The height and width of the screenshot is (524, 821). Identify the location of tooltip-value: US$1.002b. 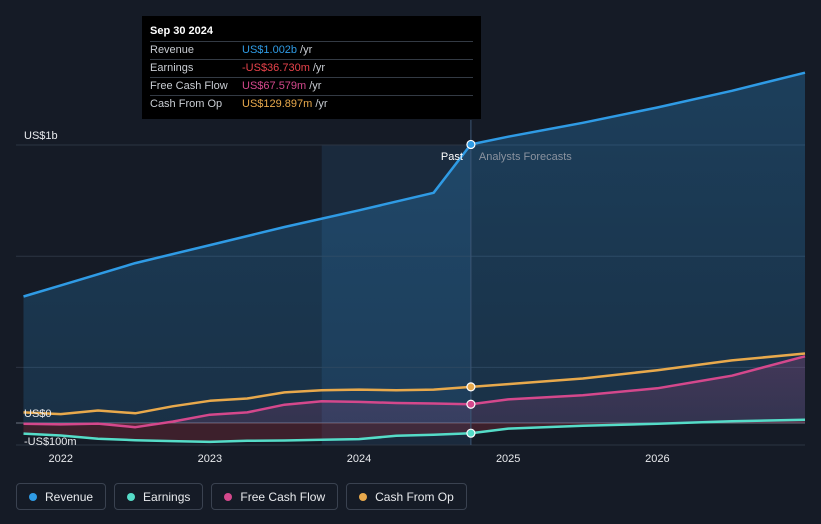
(270, 50).